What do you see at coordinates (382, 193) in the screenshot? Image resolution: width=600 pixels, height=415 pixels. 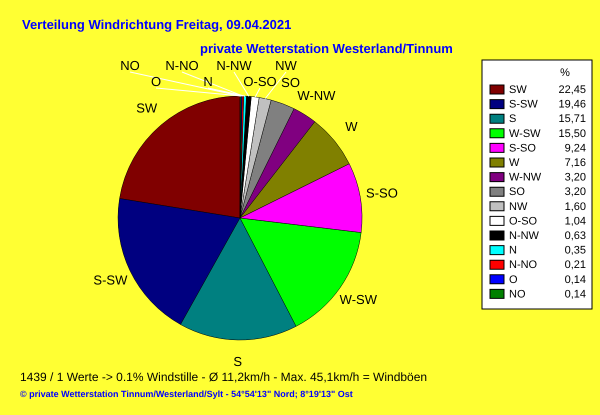 I see `slice-label: S-SO` at bounding box center [382, 193].